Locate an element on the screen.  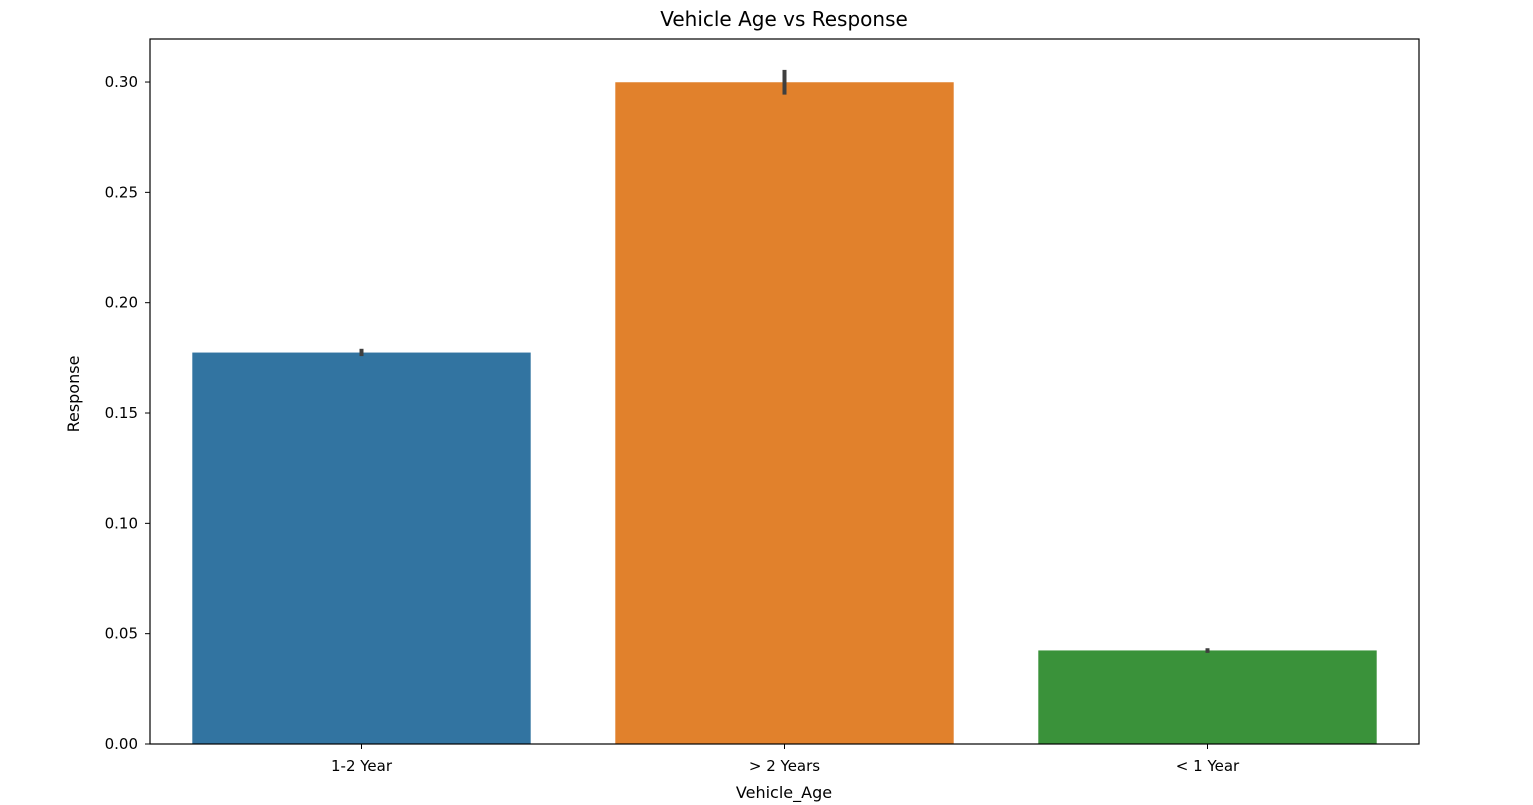
x-axis: 1-2 Year > 2 Years < 1 Year is located at coordinates (785, 759).